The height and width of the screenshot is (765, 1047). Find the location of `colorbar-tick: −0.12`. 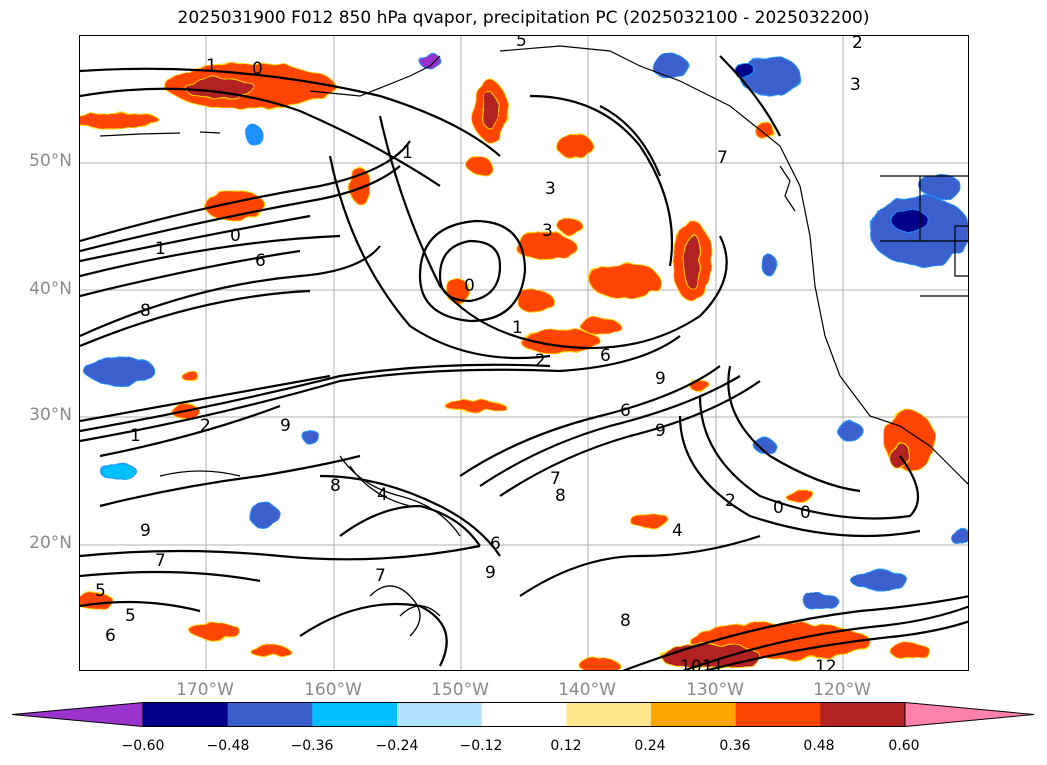

colorbar-tick: −0.12 is located at coordinates (481, 746).